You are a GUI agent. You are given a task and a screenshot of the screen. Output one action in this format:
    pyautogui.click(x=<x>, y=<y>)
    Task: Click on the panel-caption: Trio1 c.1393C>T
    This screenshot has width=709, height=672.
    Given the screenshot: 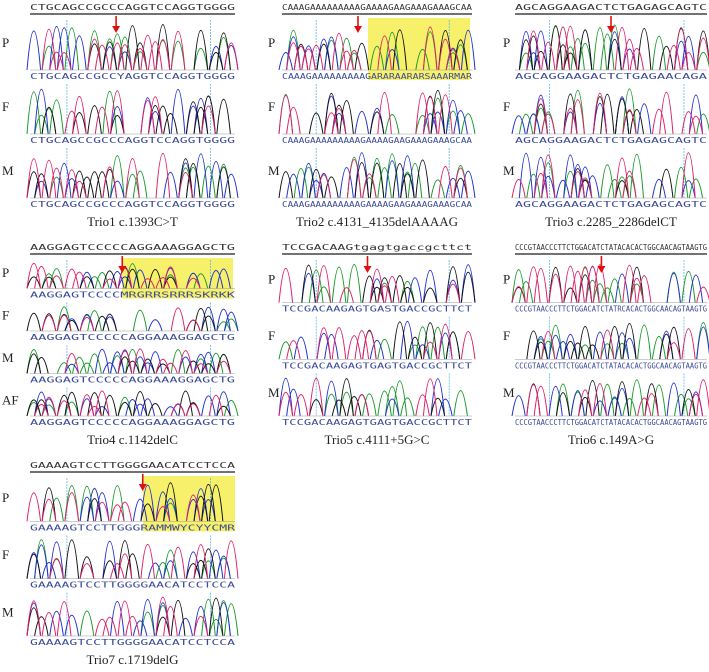 What is the action you would take?
    pyautogui.click(x=132, y=221)
    